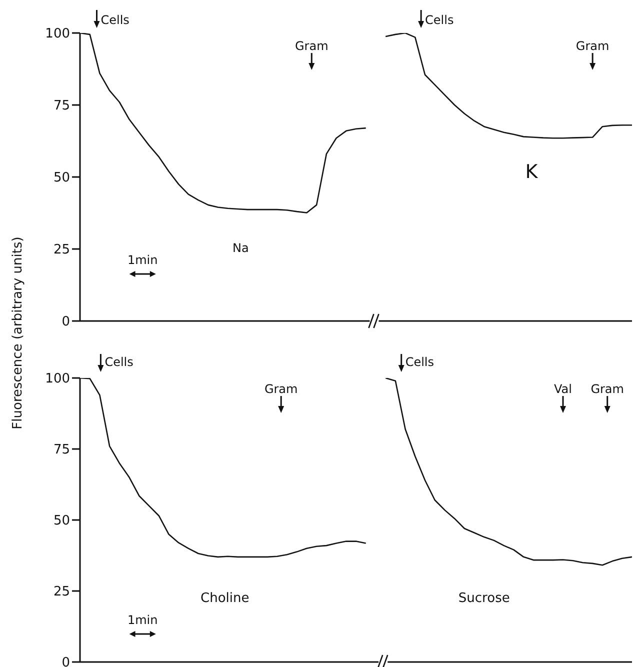 The image size is (640, 667). I want to click on text: Sucrose, so click(484, 598).